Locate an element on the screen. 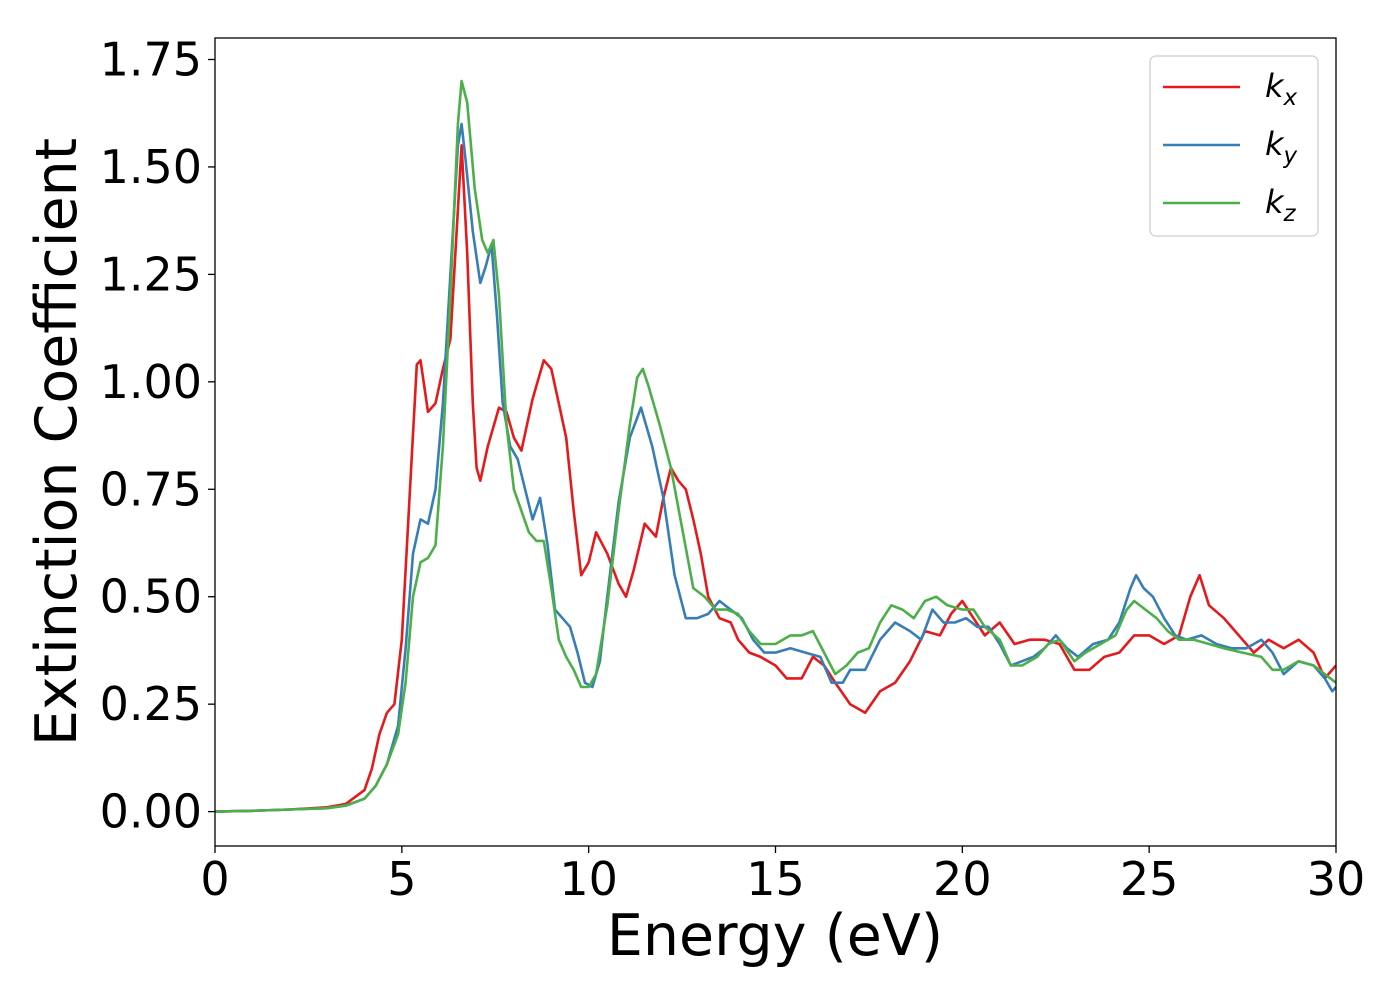  x-tick-label: 25 is located at coordinates (1149, 879).